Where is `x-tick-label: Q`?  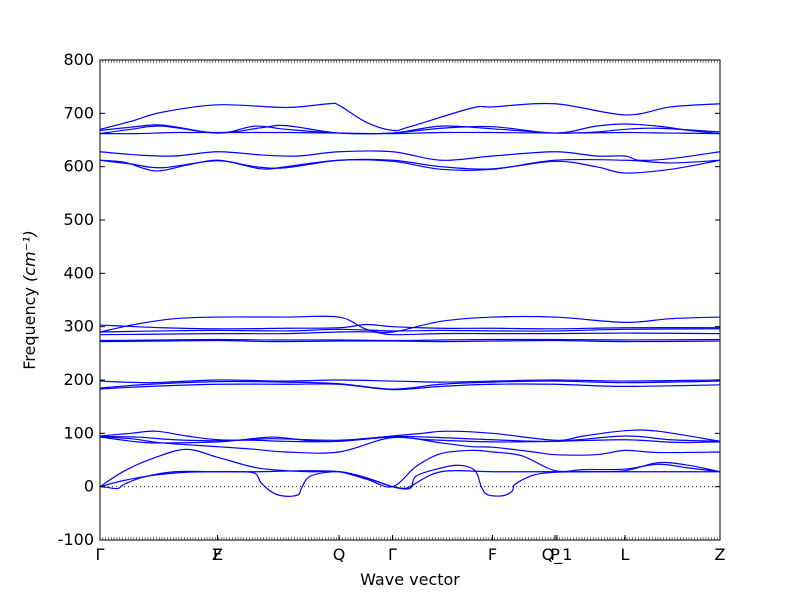
x-tick-label: Q is located at coordinates (339, 554).